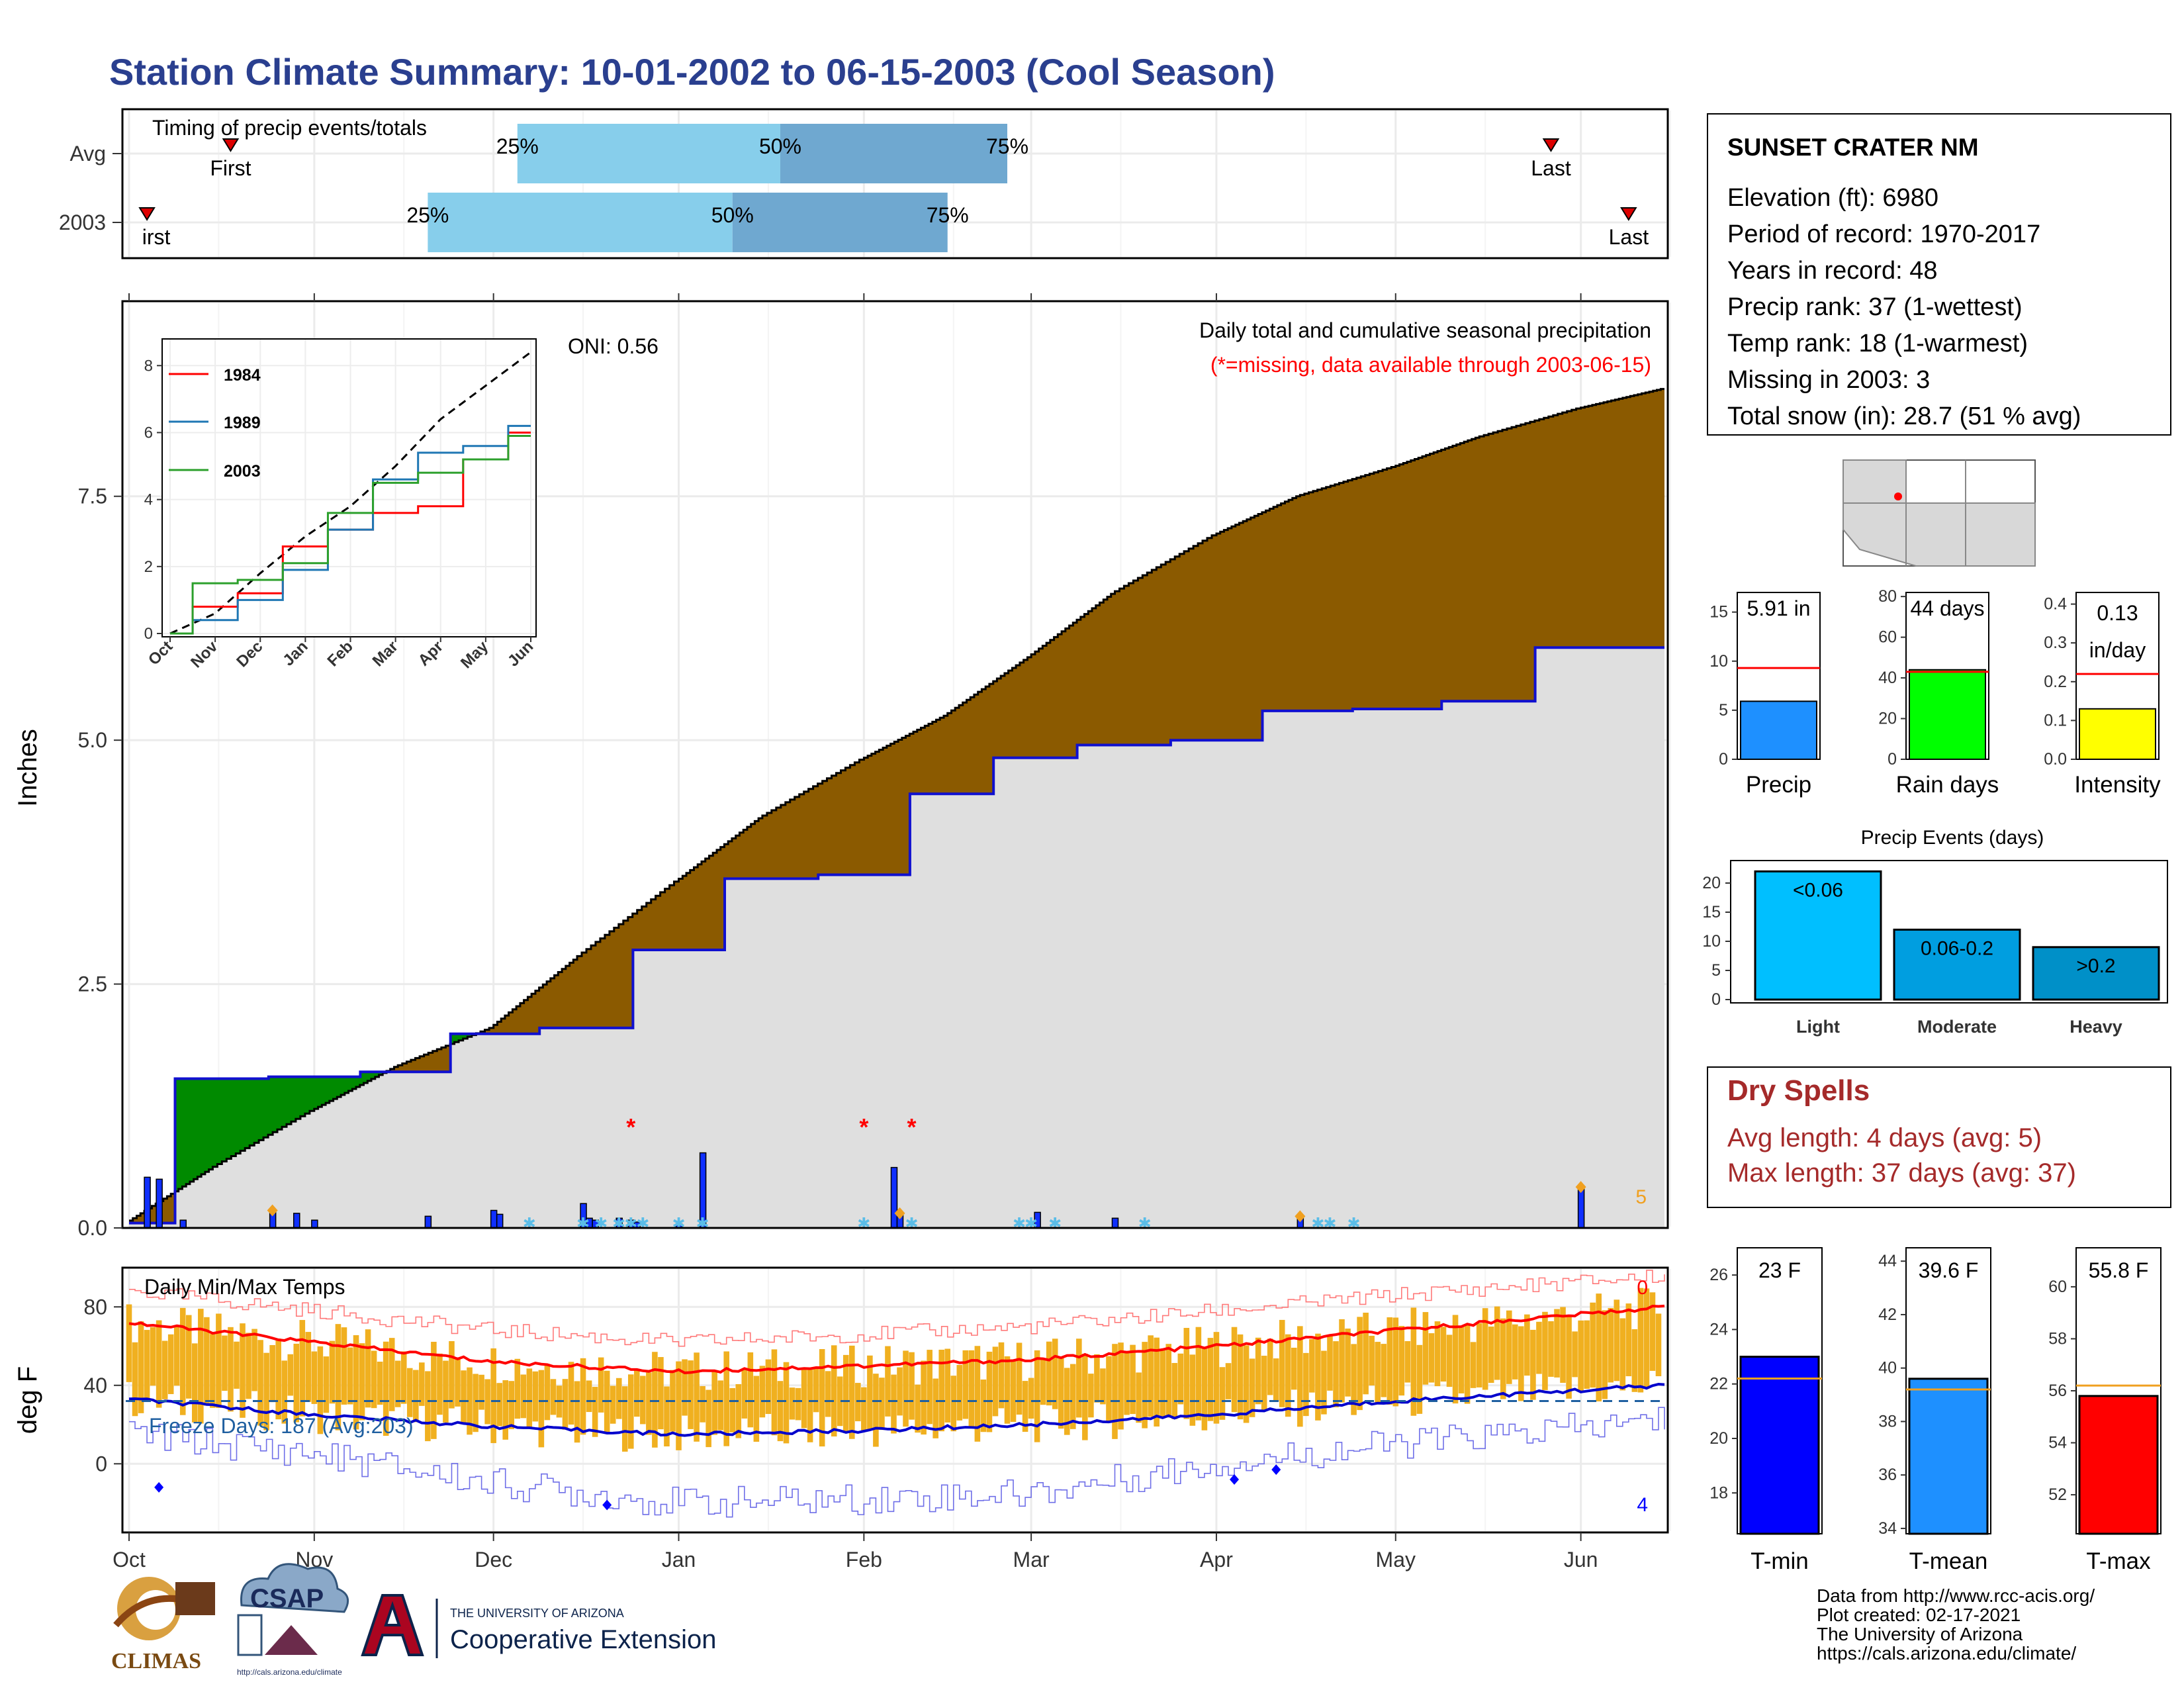 The height and width of the screenshot is (1688, 2184). Describe the element at coordinates (1642, 1505) in the screenshot. I see `temp-bottom-count: 4` at that location.